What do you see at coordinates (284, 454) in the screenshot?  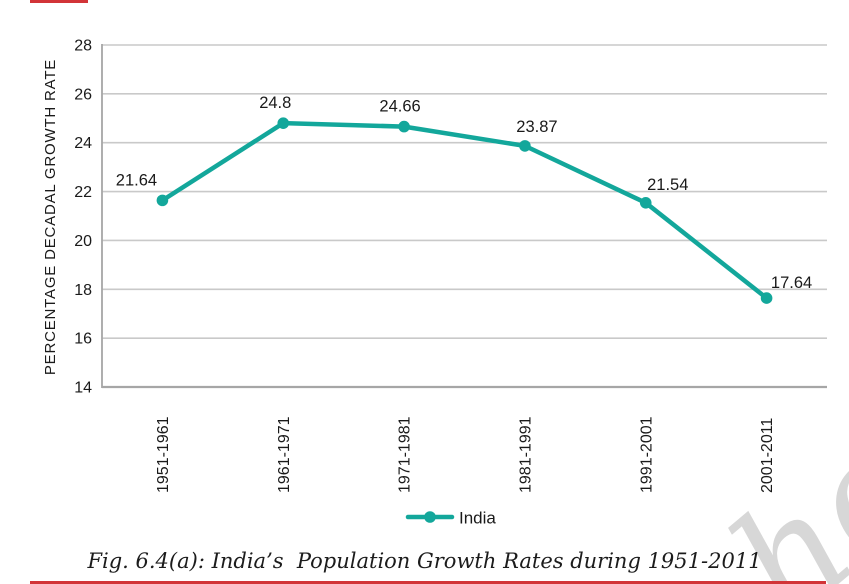 I see `x-tick-label: 1961-1971` at bounding box center [284, 454].